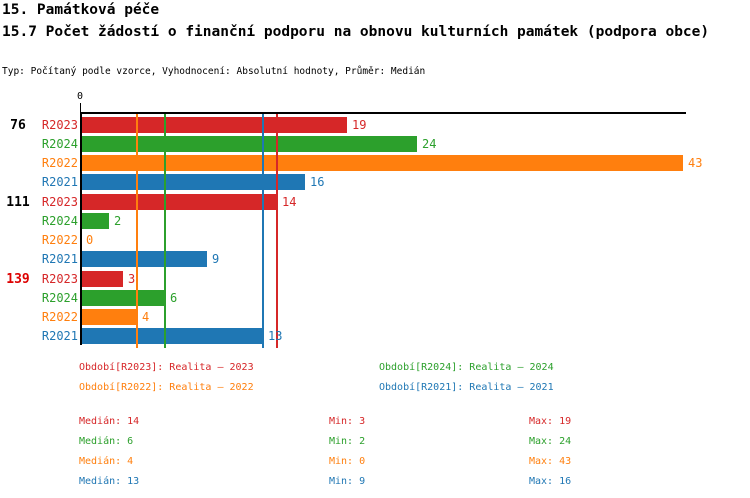 This screenshot has height=498, width=750. I want to click on stat-max: Max: 24, so click(550, 441).